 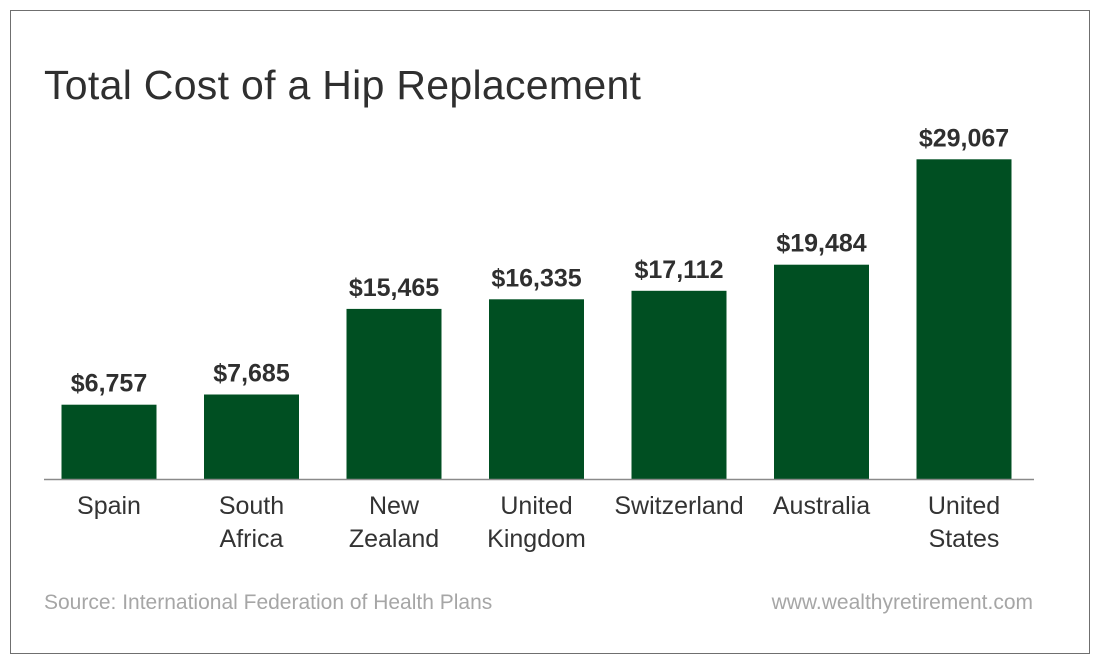 I want to click on bar-value-label: $16,335, so click(x=536, y=278).